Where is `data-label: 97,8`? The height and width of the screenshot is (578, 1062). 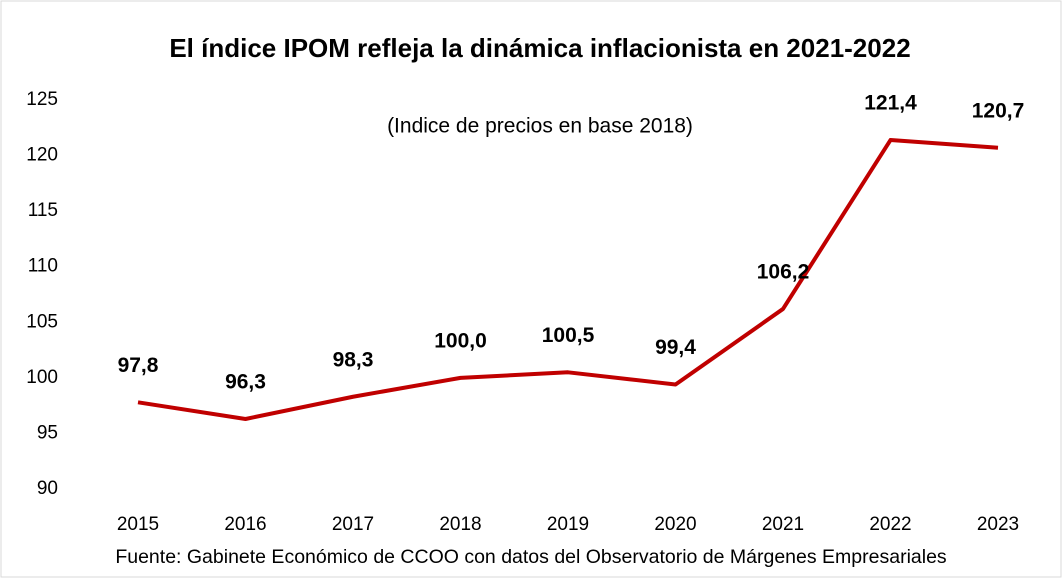 data-label: 97,8 is located at coordinates (138, 365).